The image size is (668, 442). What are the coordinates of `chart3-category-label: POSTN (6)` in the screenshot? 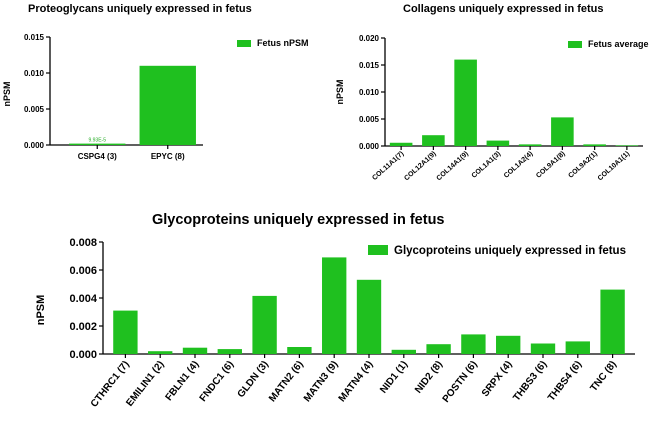 It's located at (460, 382).